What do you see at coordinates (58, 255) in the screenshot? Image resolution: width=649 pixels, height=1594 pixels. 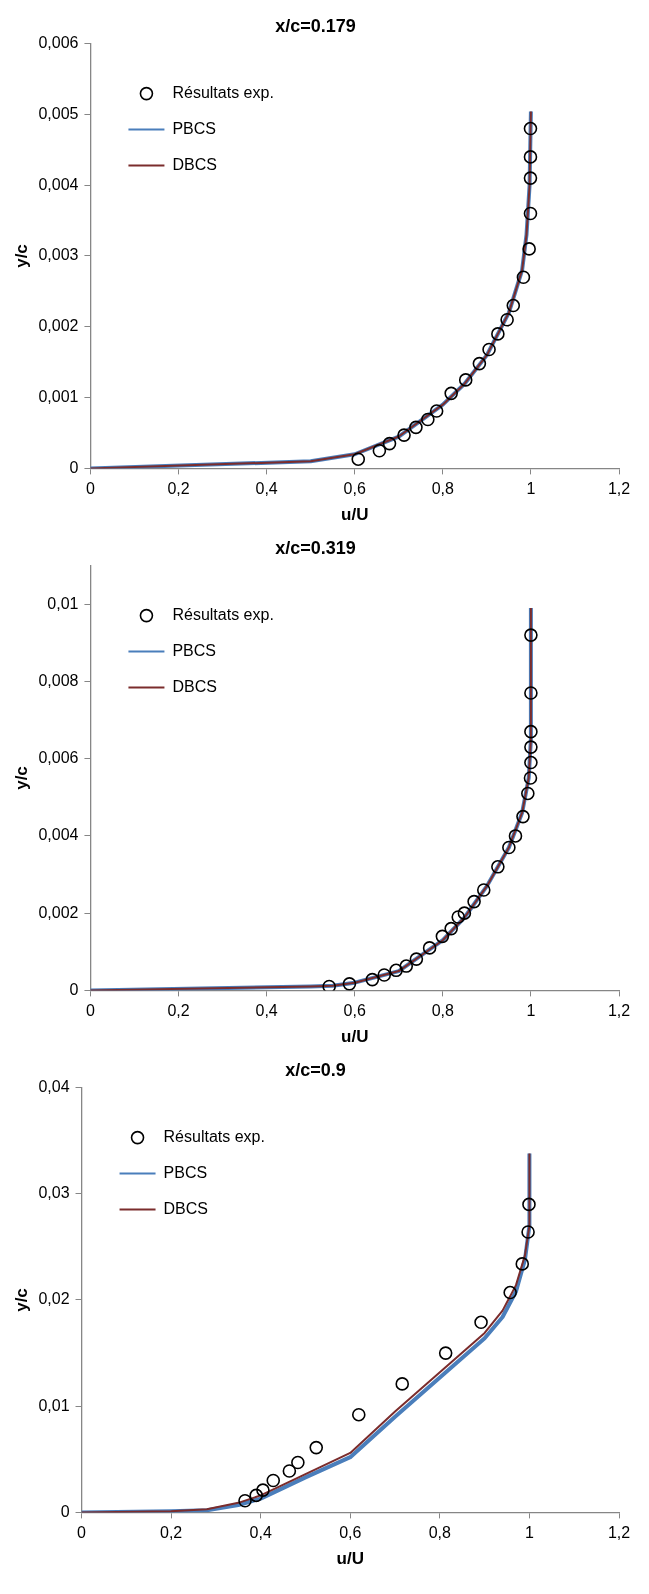 I see `y-tick-label: 0,003` at bounding box center [58, 255].